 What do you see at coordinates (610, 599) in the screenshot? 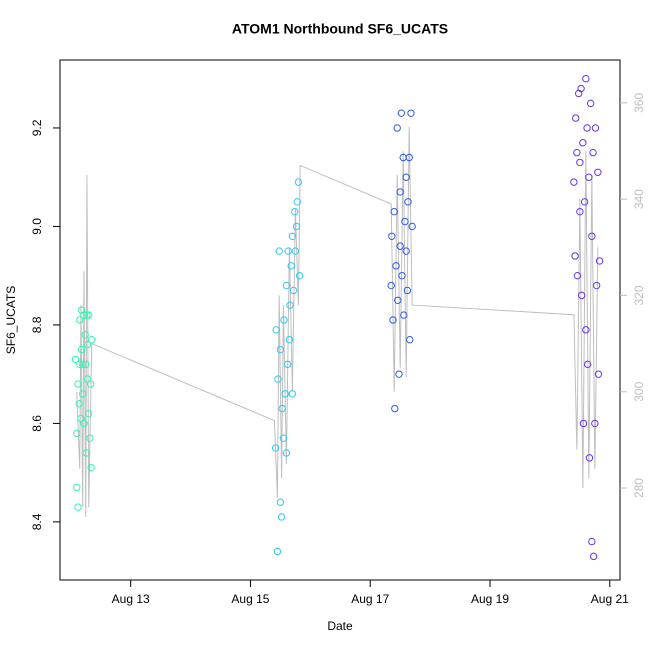
I see `x-tick-label: Aug 21` at bounding box center [610, 599].